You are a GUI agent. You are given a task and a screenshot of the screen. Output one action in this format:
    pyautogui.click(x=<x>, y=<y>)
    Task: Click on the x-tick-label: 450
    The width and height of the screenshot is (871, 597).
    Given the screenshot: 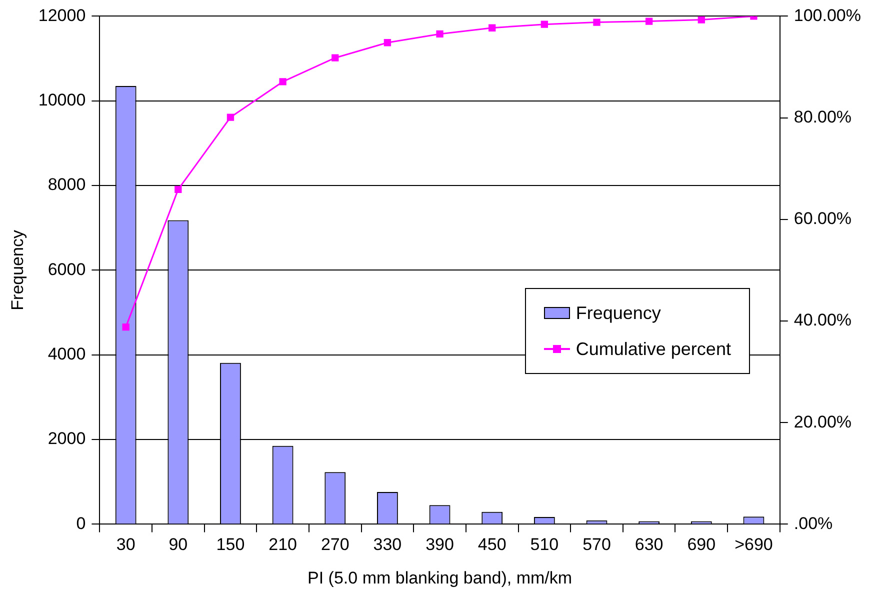 What is the action you would take?
    pyautogui.click(x=492, y=544)
    